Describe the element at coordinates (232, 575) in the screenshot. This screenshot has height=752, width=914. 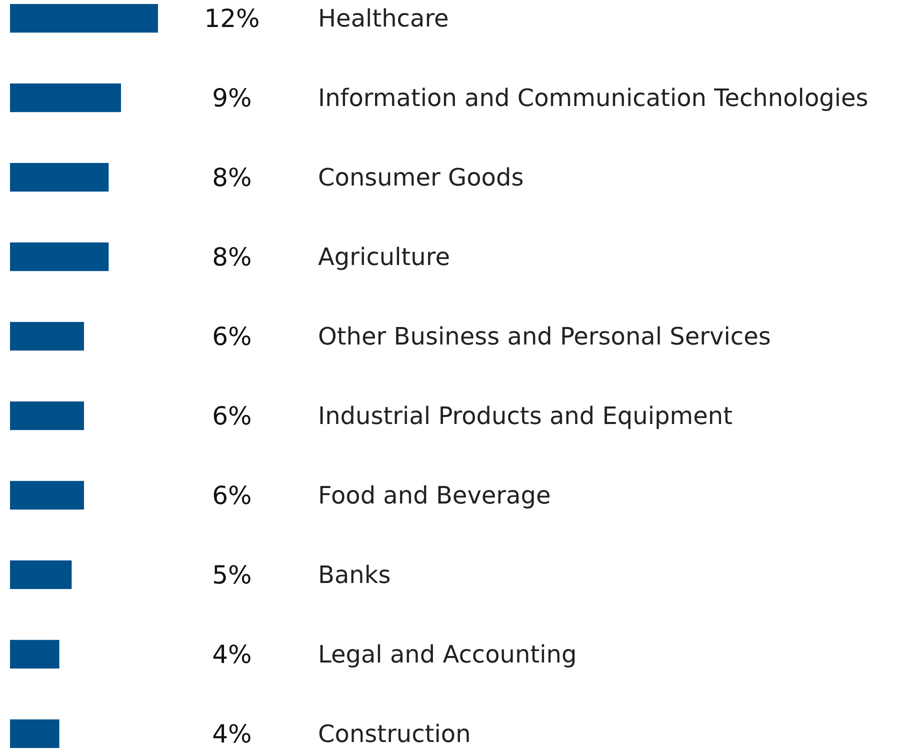
I see `data-label: 5%` at that location.